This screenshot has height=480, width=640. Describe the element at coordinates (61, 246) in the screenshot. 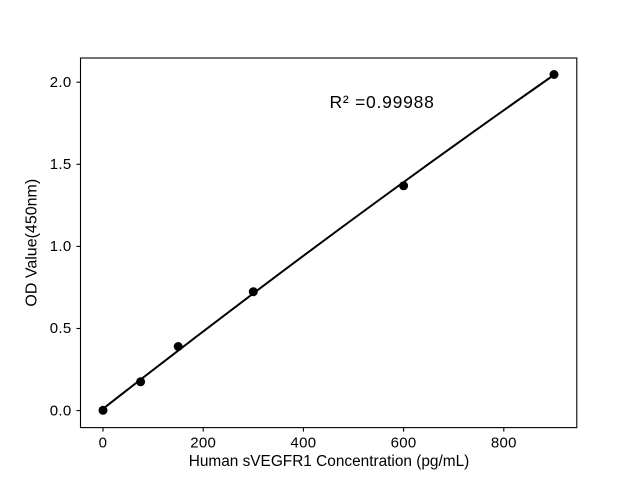

I see `svg-text: 1.0` at that location.